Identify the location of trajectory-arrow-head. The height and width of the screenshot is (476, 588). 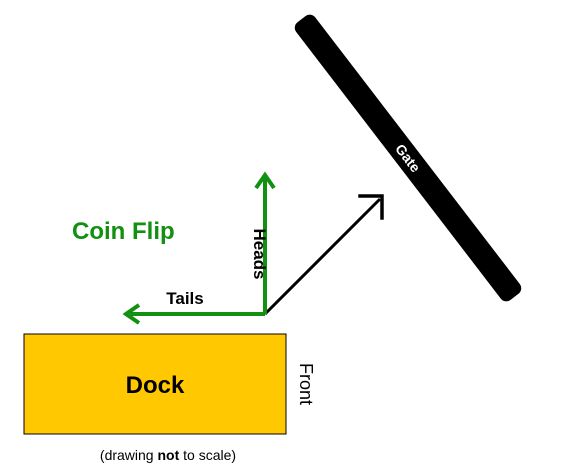
(371, 207).